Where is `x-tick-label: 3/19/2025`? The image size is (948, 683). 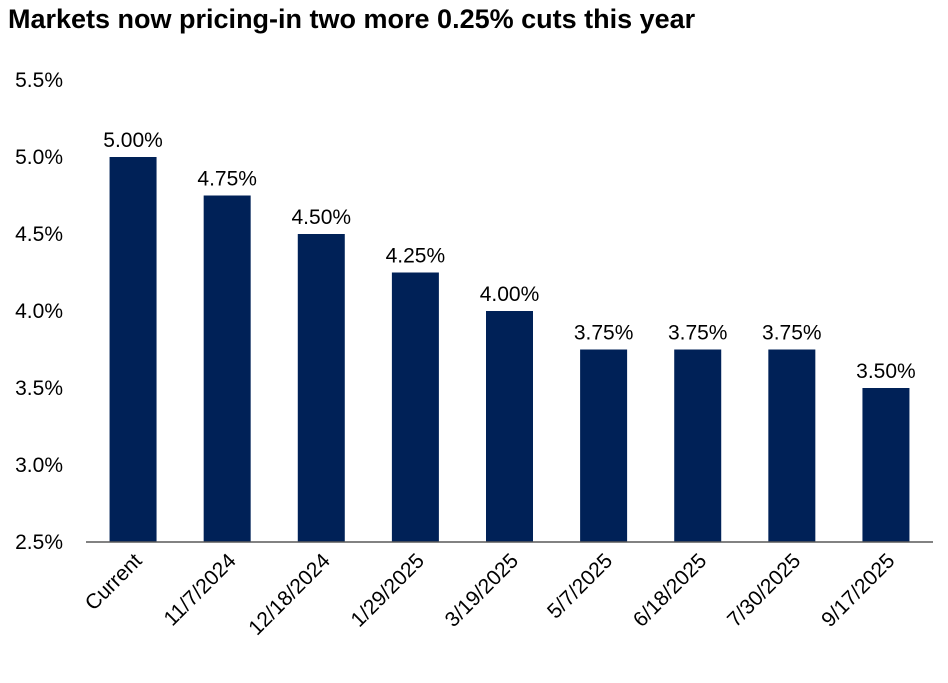
x-tick-label: 3/19/2025 is located at coordinates (482, 590).